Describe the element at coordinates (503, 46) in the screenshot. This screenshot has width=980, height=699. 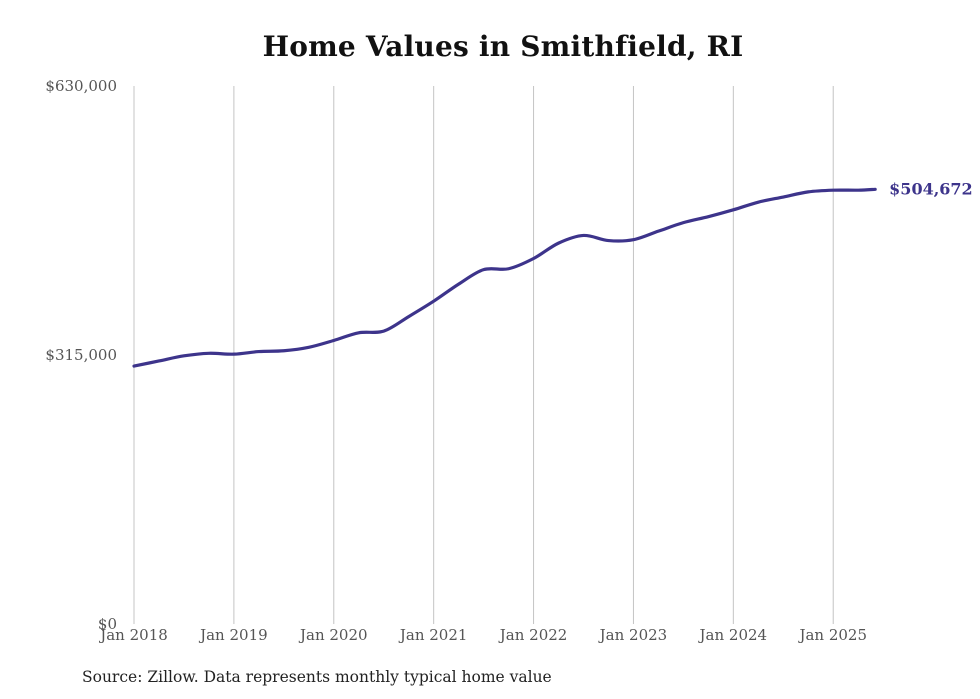
I see `chart-title: Home Values in Smithfield, RI` at that location.